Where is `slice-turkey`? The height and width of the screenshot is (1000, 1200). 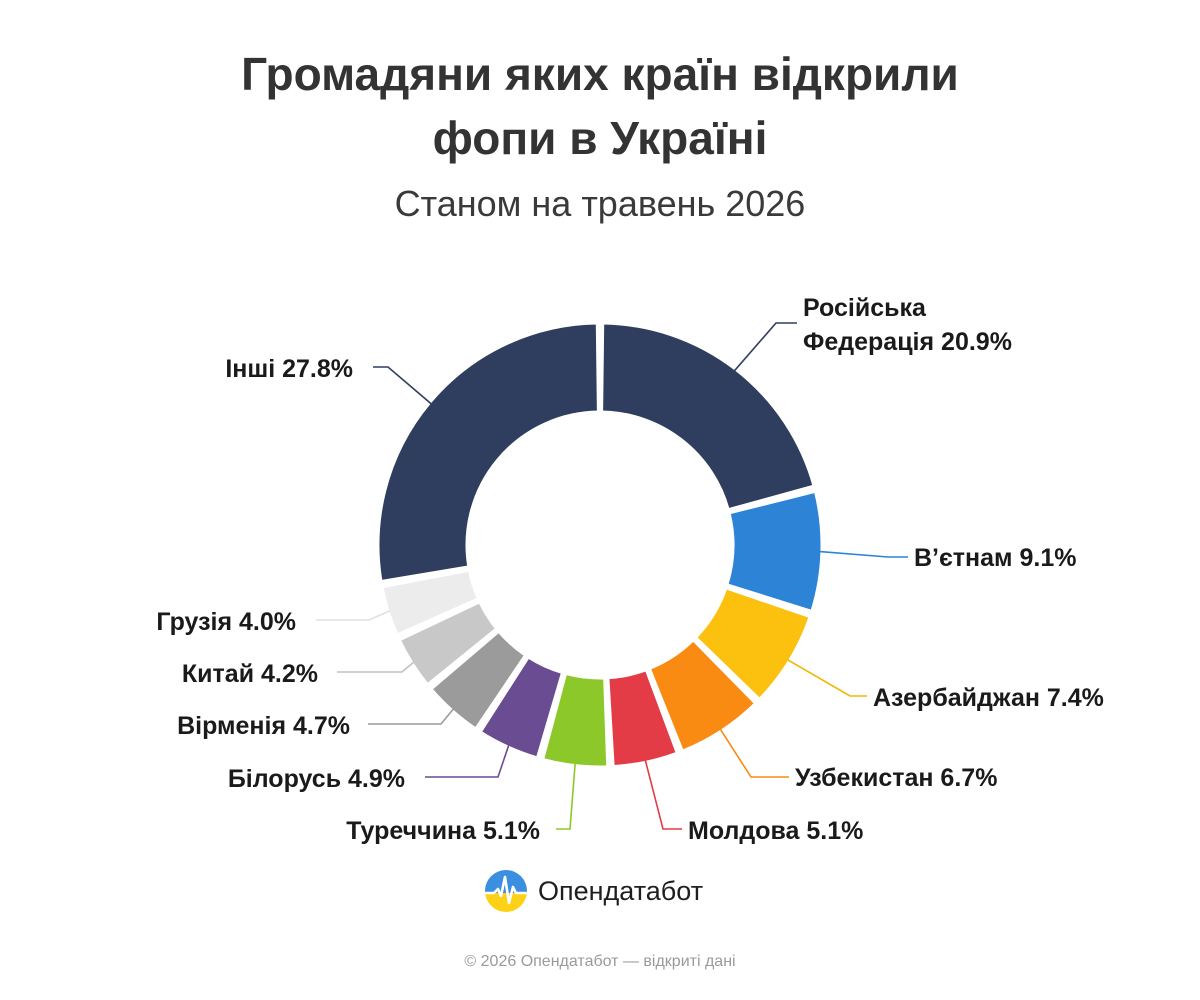
slice-turkey is located at coordinates (575, 720).